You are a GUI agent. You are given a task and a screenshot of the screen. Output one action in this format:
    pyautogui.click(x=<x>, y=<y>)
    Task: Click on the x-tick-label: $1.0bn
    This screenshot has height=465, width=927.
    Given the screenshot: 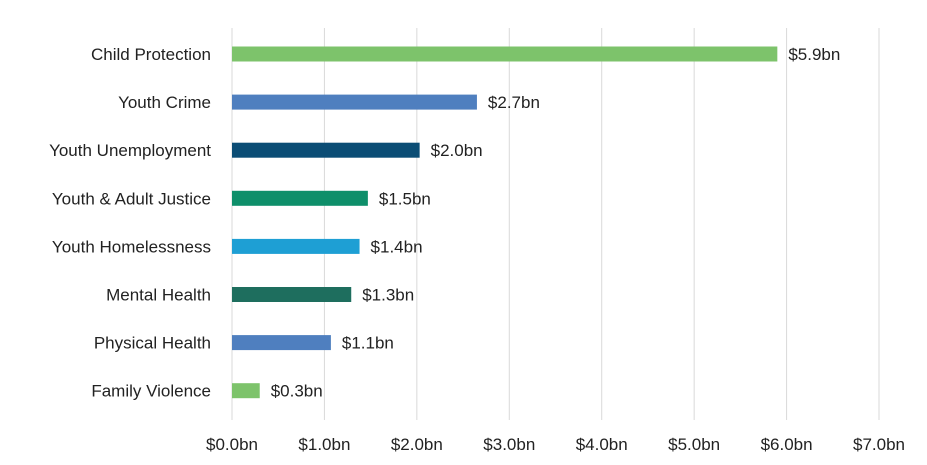 What is the action you would take?
    pyautogui.click(x=324, y=444)
    